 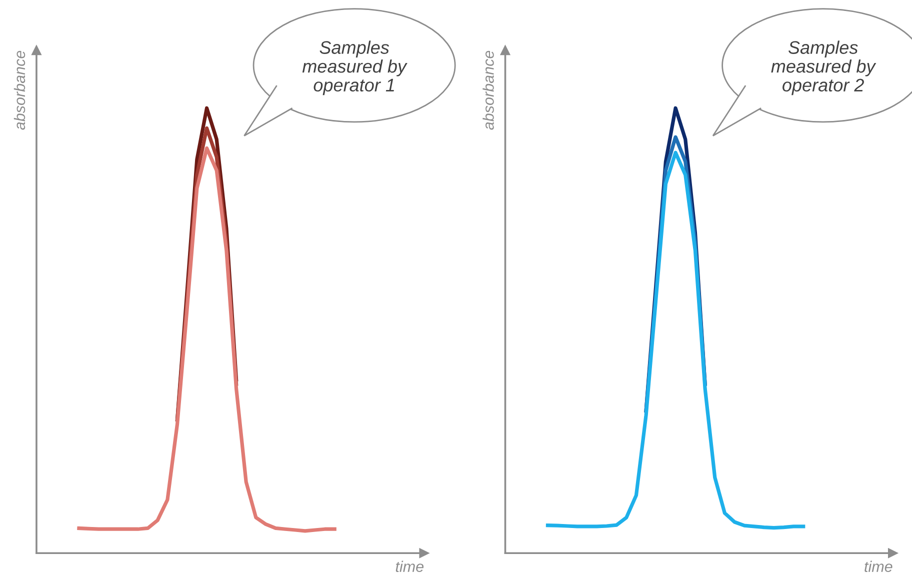 I want to click on text: Samples measured by operator 2, so click(x=823, y=68).